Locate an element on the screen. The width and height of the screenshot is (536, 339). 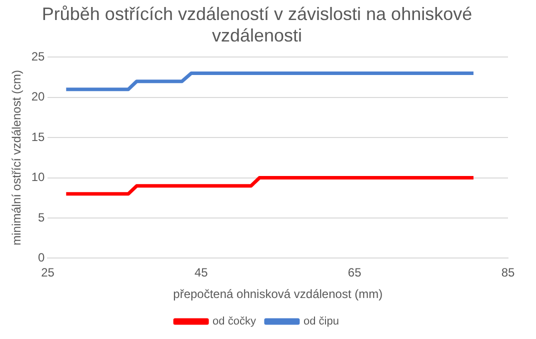
x-tick-label: 85 is located at coordinates (508, 273).